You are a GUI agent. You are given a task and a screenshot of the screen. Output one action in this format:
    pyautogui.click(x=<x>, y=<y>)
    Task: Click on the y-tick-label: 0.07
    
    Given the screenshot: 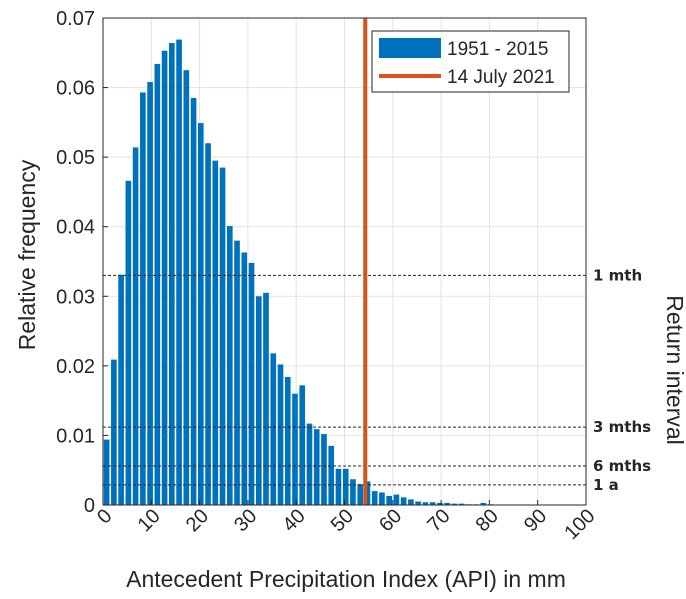 What is the action you would take?
    pyautogui.click(x=75, y=19)
    